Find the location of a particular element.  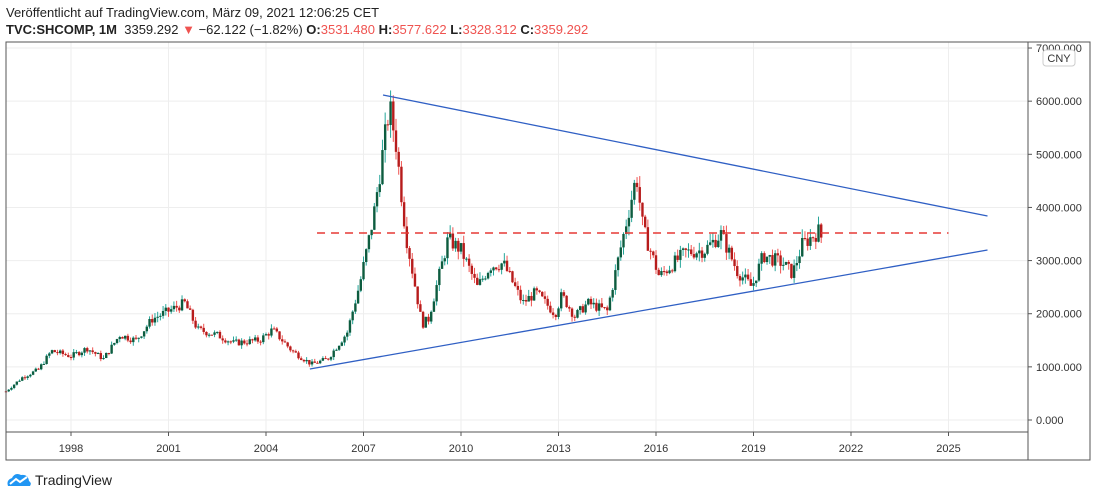

y-tick-label: 6000.000 is located at coordinates (1059, 102).